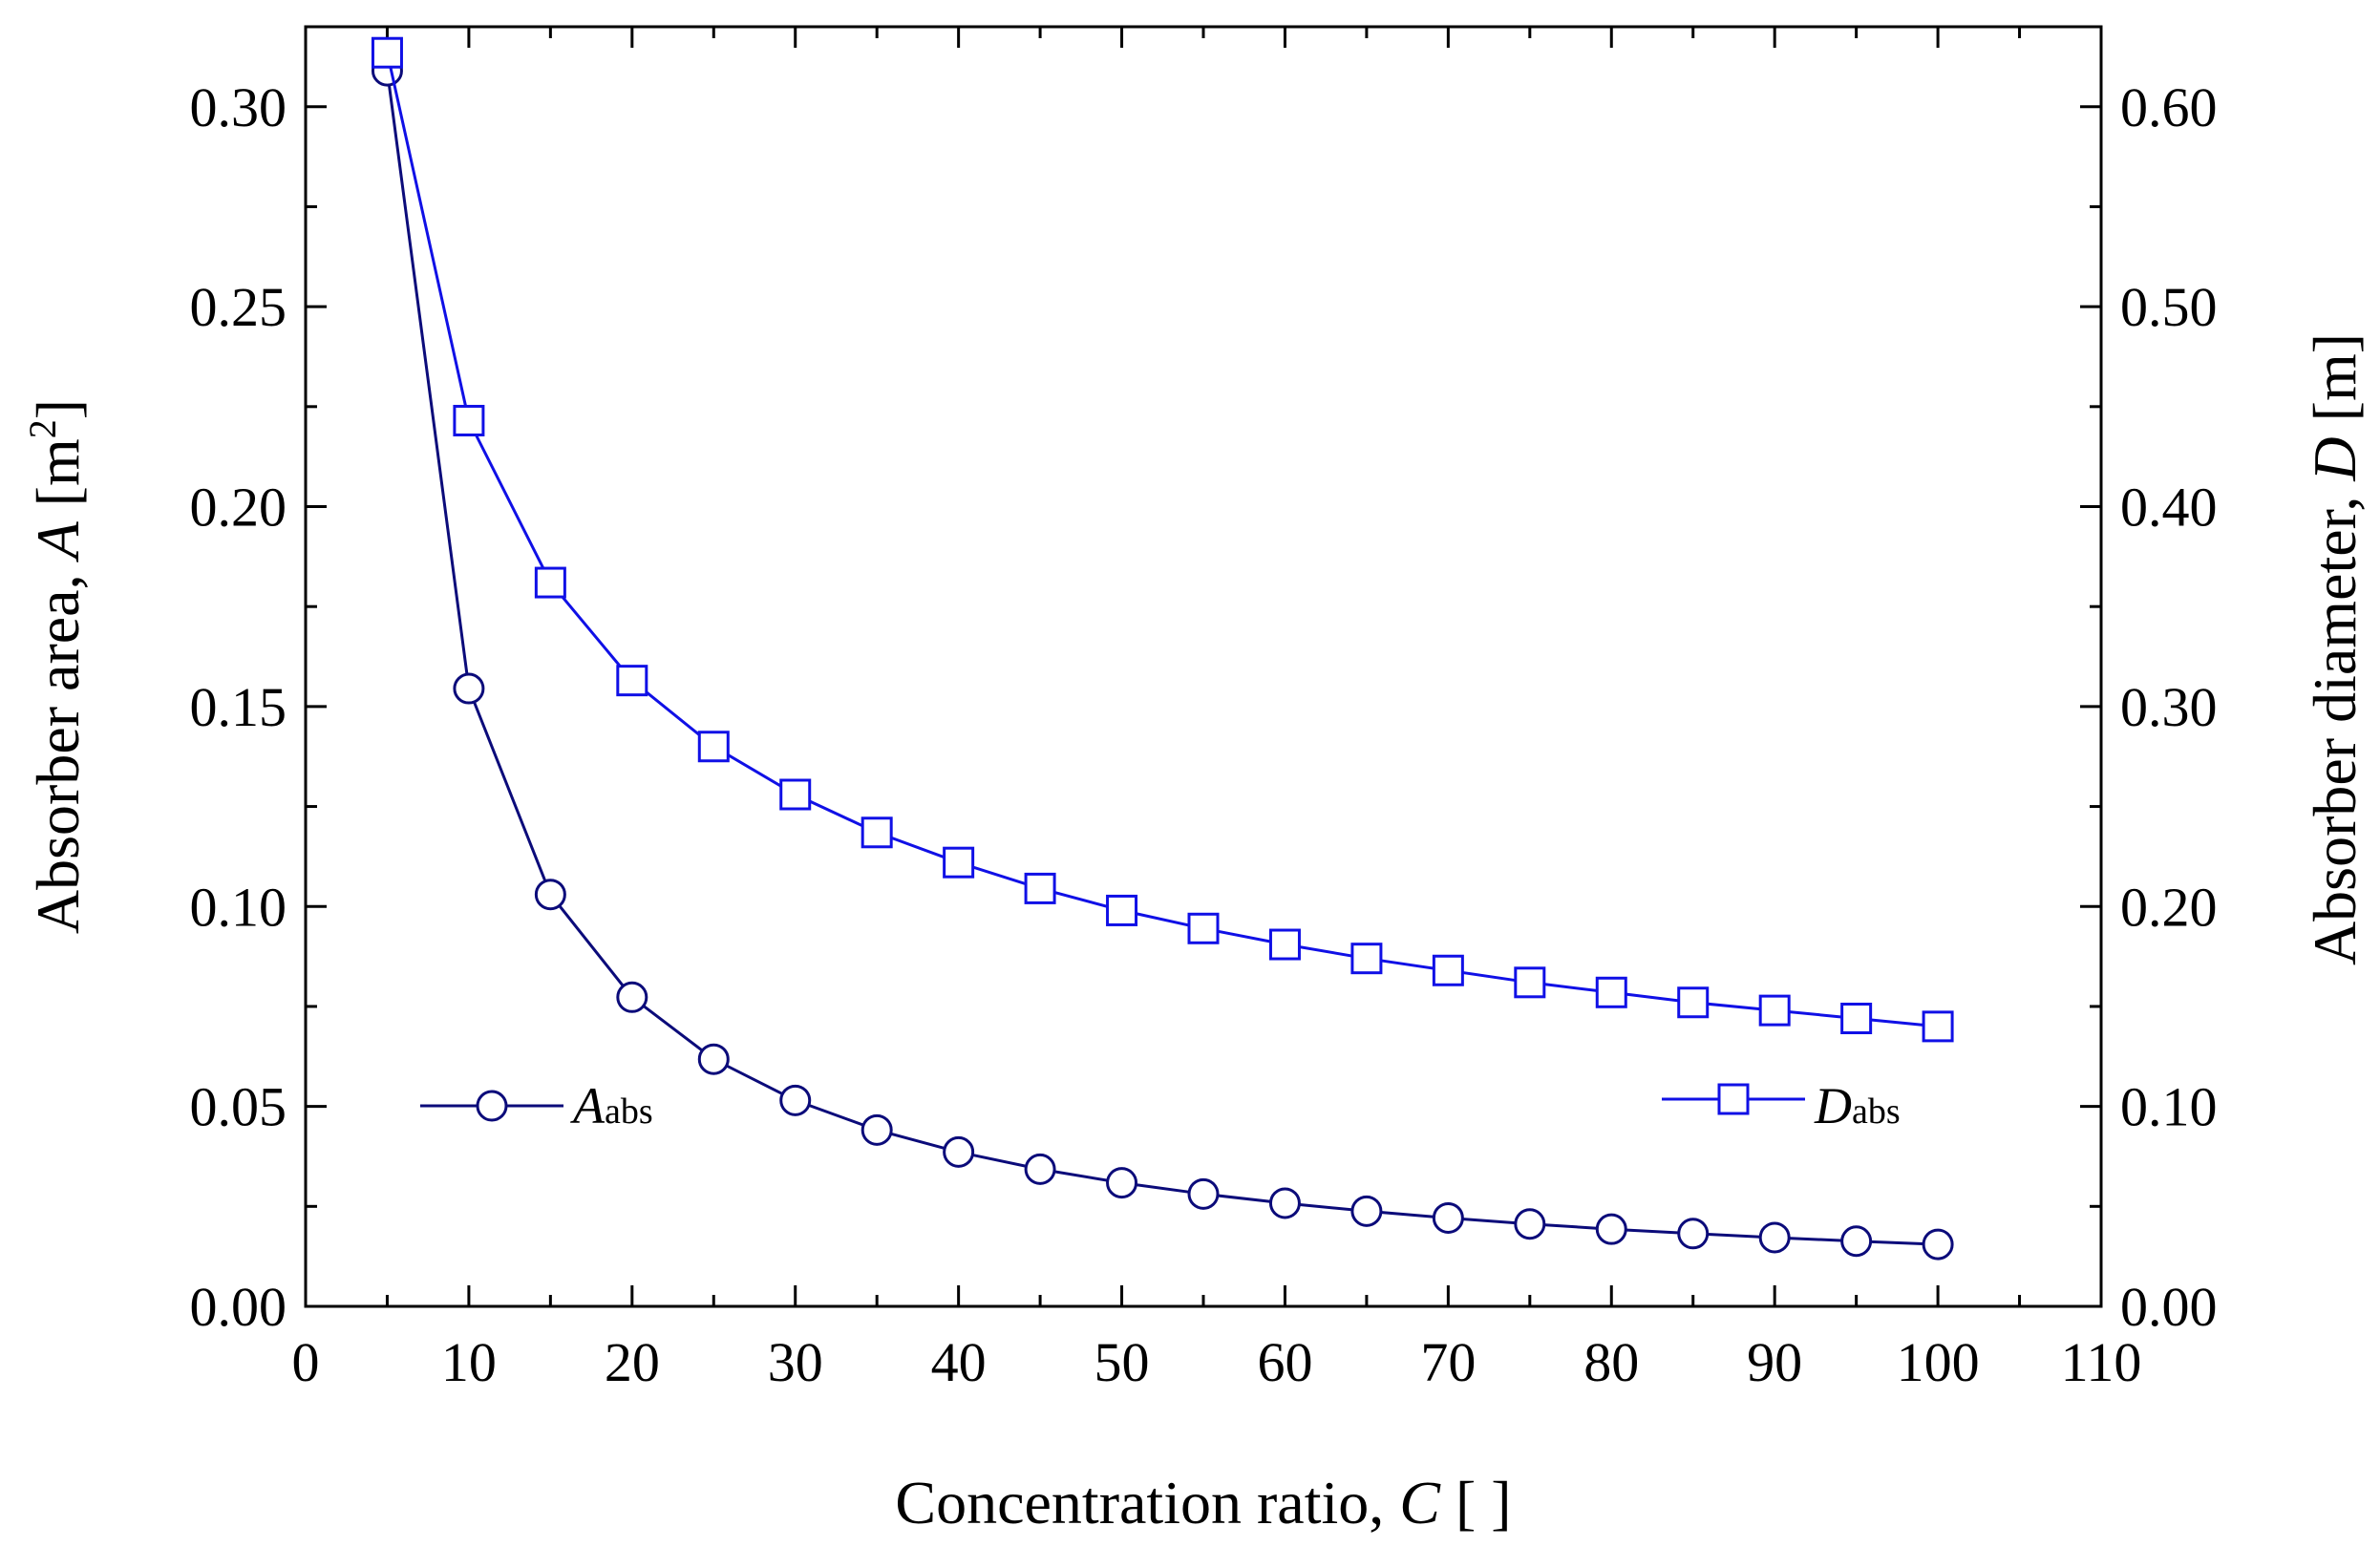 Image resolution: width=2380 pixels, height=1547 pixels. I want to click on y-axis-right-title: Absorber diameter, D [m], so click(2335, 649).